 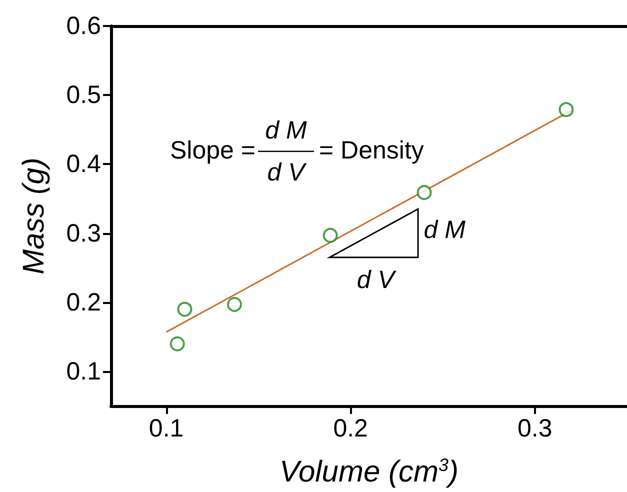 I want to click on y-tick-label: 0.1, so click(x=83, y=371).